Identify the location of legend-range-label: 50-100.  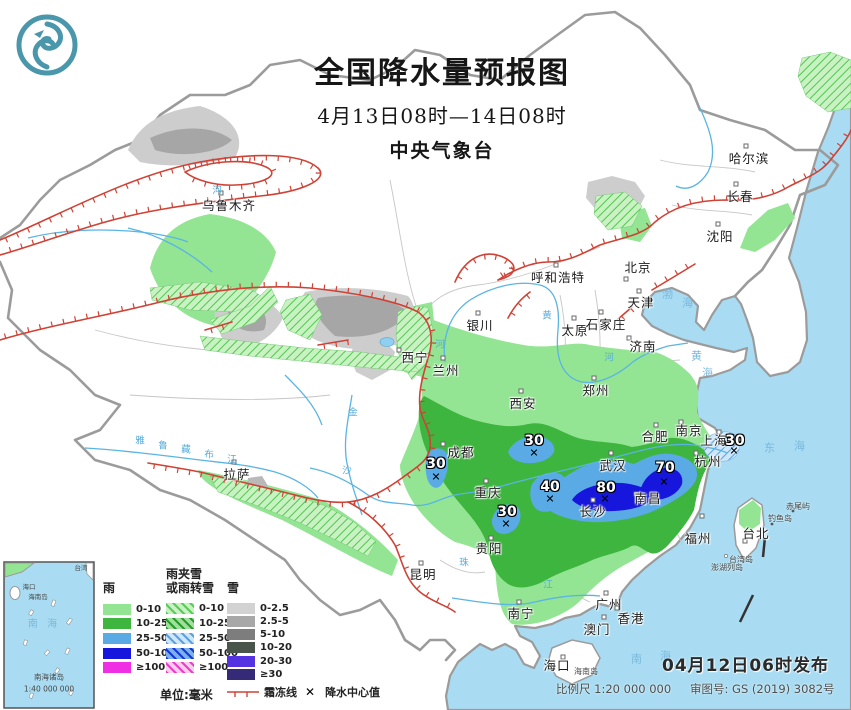
(218, 653).